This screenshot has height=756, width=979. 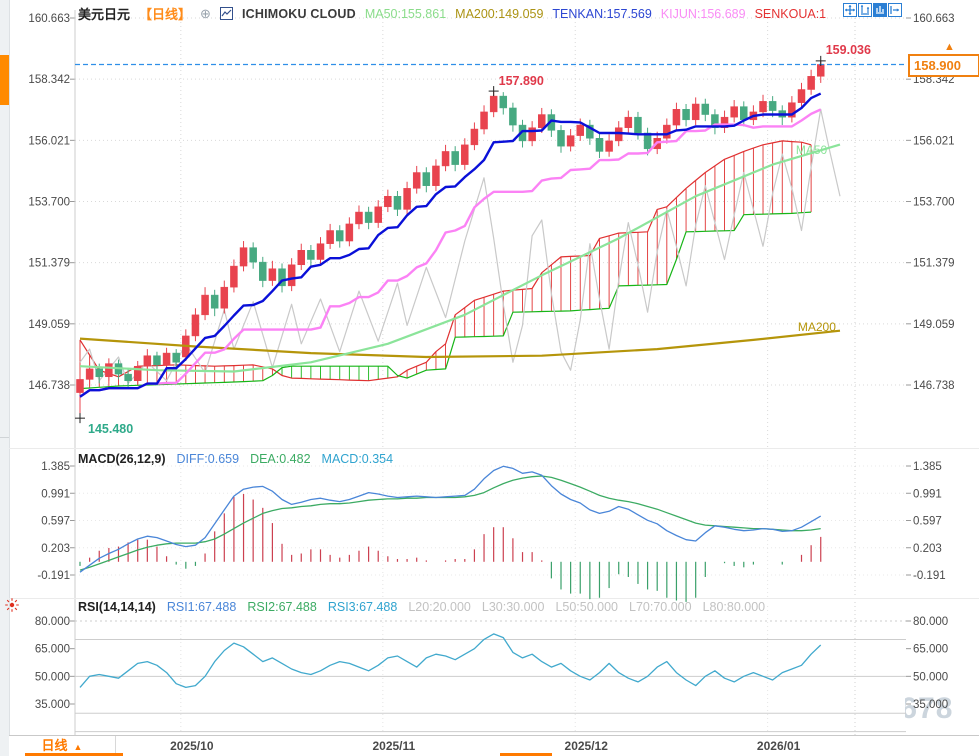 I want to click on price-tick-right: 156.021, so click(x=934, y=141).